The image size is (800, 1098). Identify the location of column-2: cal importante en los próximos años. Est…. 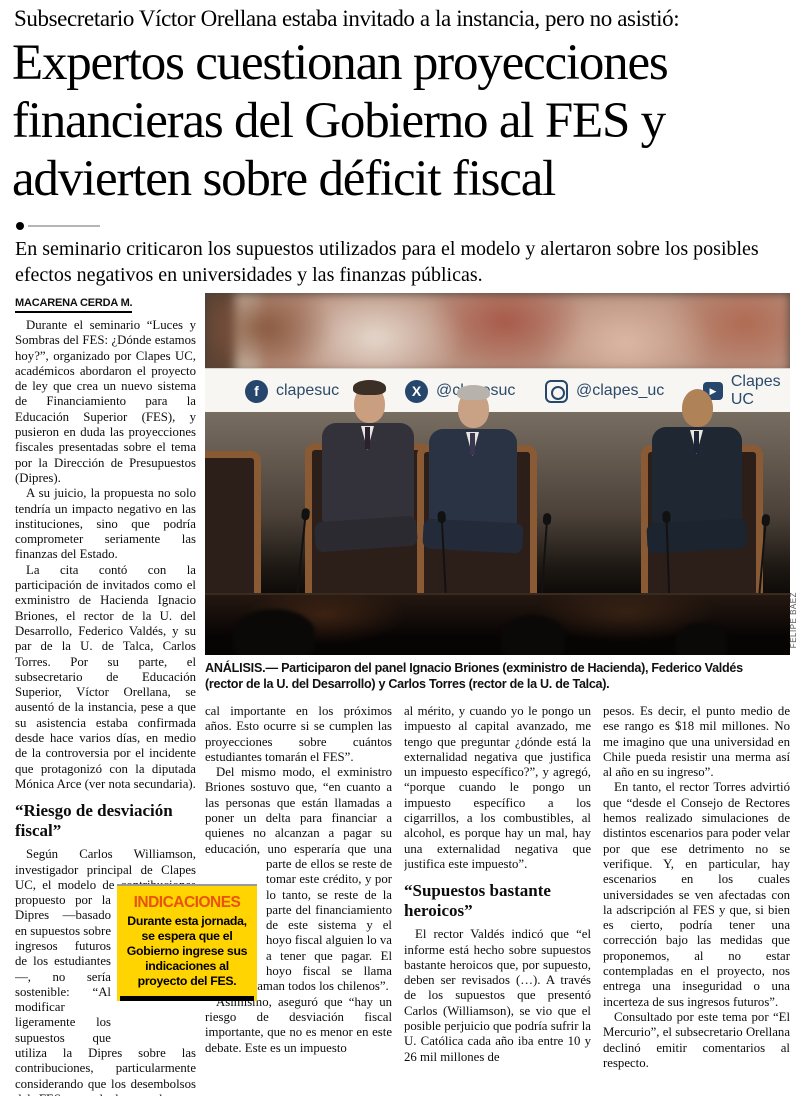
(298, 900).